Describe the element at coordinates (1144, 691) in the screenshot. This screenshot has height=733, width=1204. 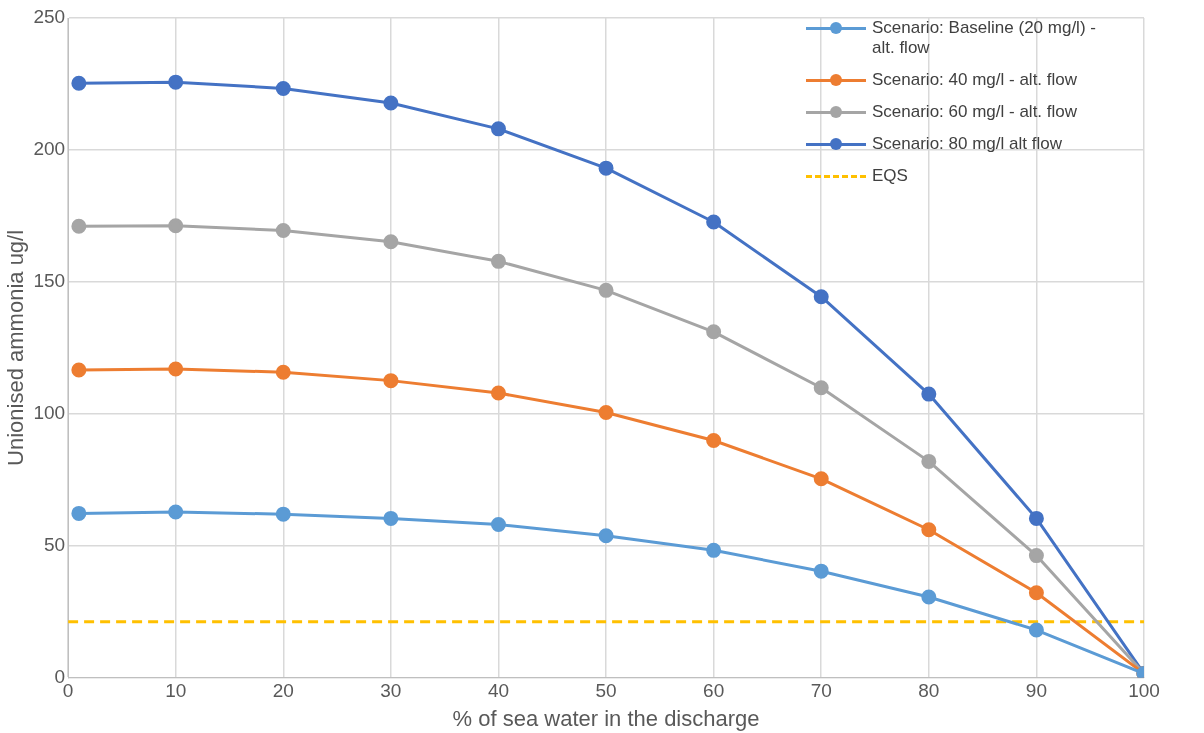
I see `x-tick-label: 100` at that location.